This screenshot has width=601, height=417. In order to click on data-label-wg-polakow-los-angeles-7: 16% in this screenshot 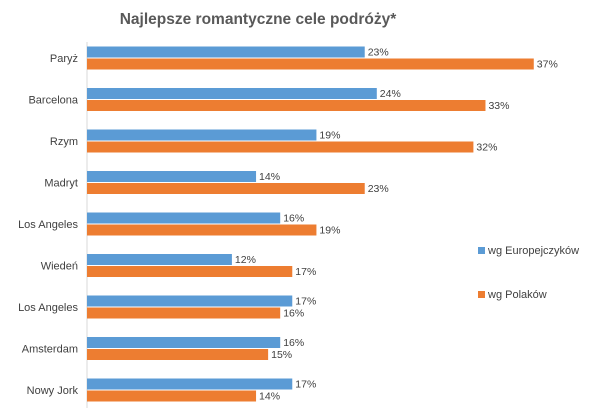, I will do `click(293, 314)`.